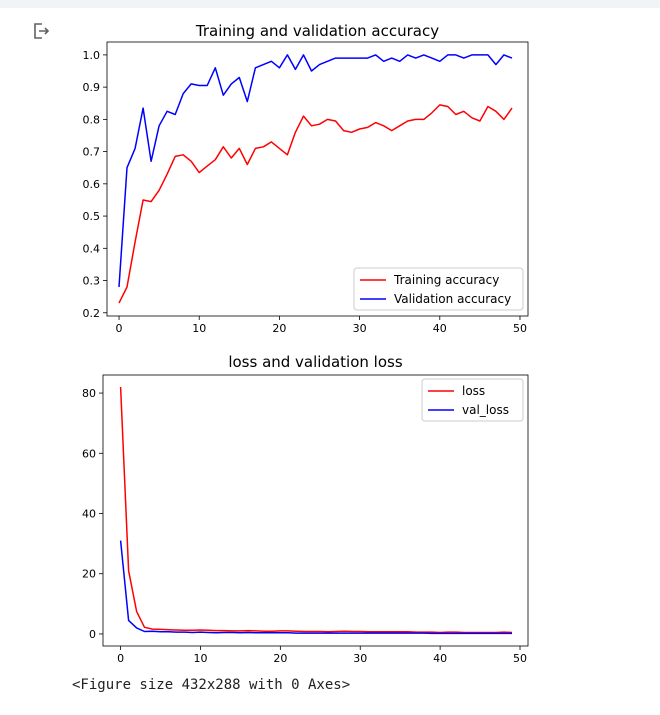 The image size is (660, 715). What do you see at coordinates (485, 410) in the screenshot?
I see `legend-label: val_loss` at bounding box center [485, 410].